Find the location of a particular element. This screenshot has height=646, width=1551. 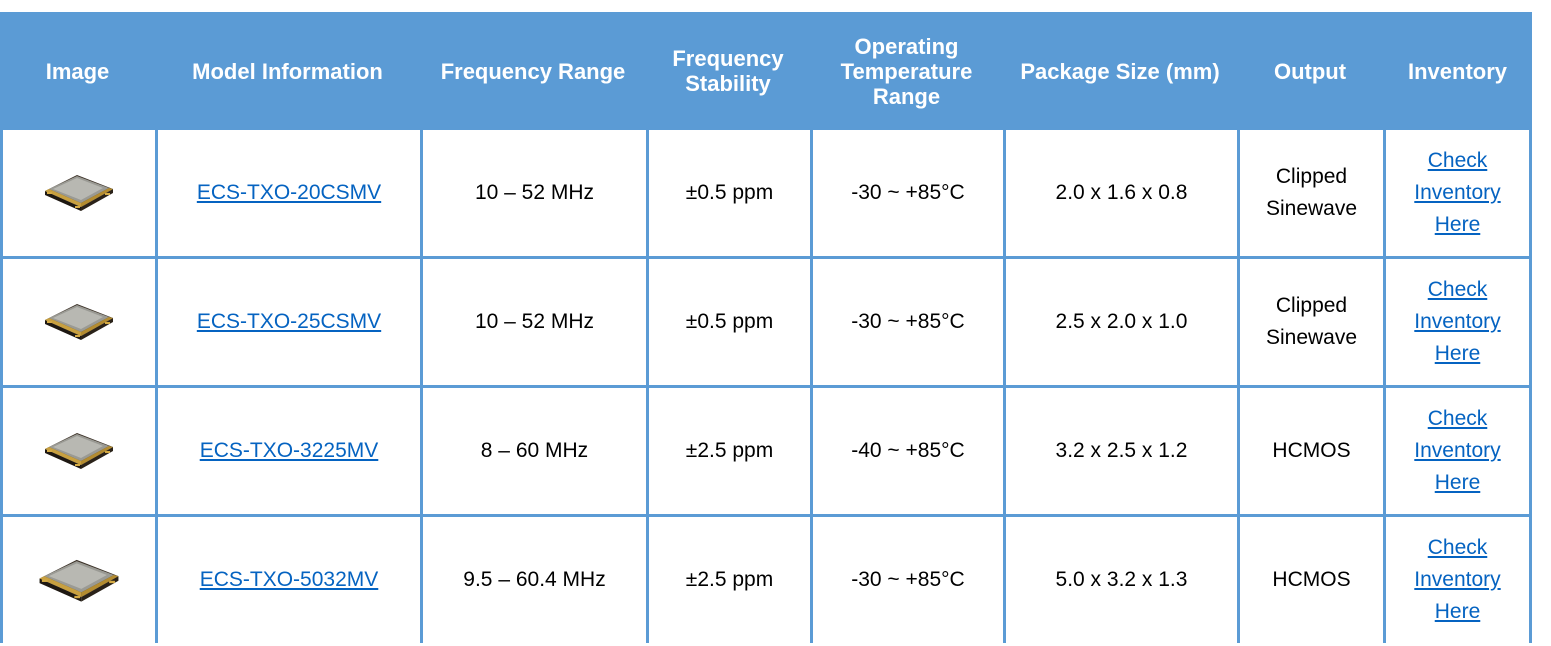

header-operating-temperature-range: Operating Temperature Range is located at coordinates (906, 71).